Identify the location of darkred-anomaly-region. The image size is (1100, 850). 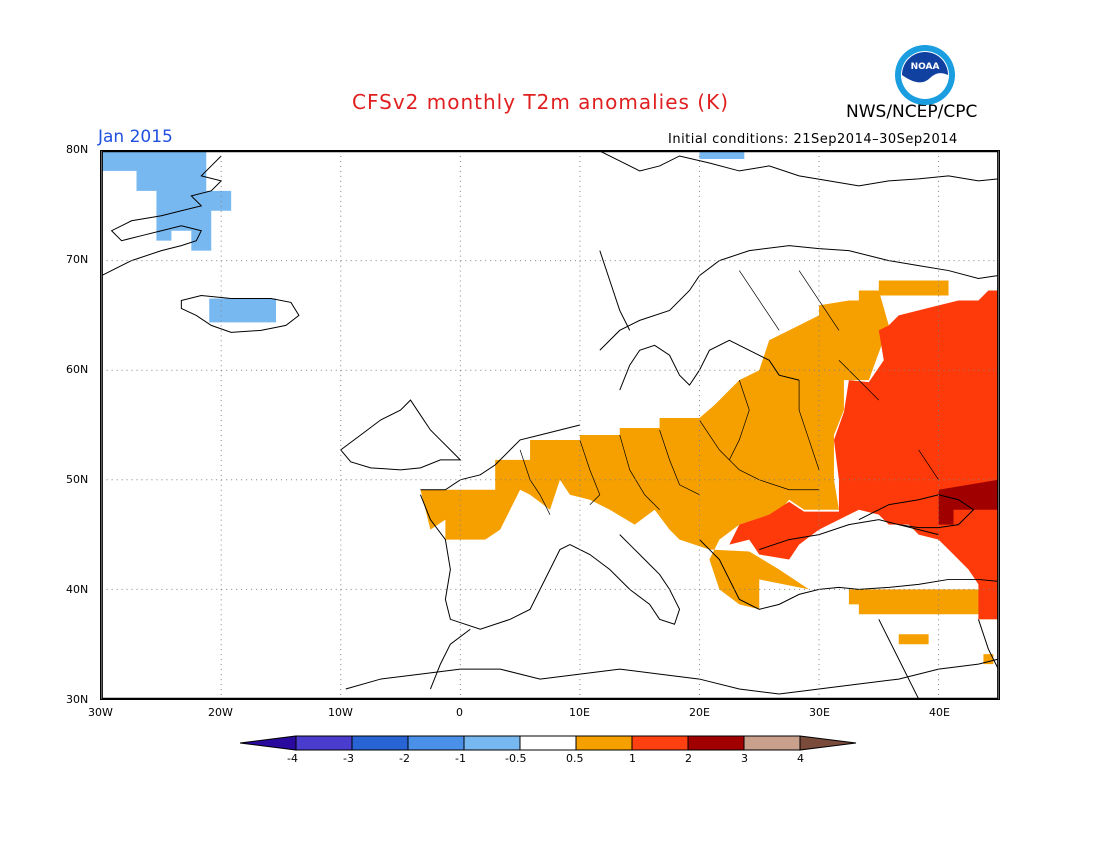
(968, 502).